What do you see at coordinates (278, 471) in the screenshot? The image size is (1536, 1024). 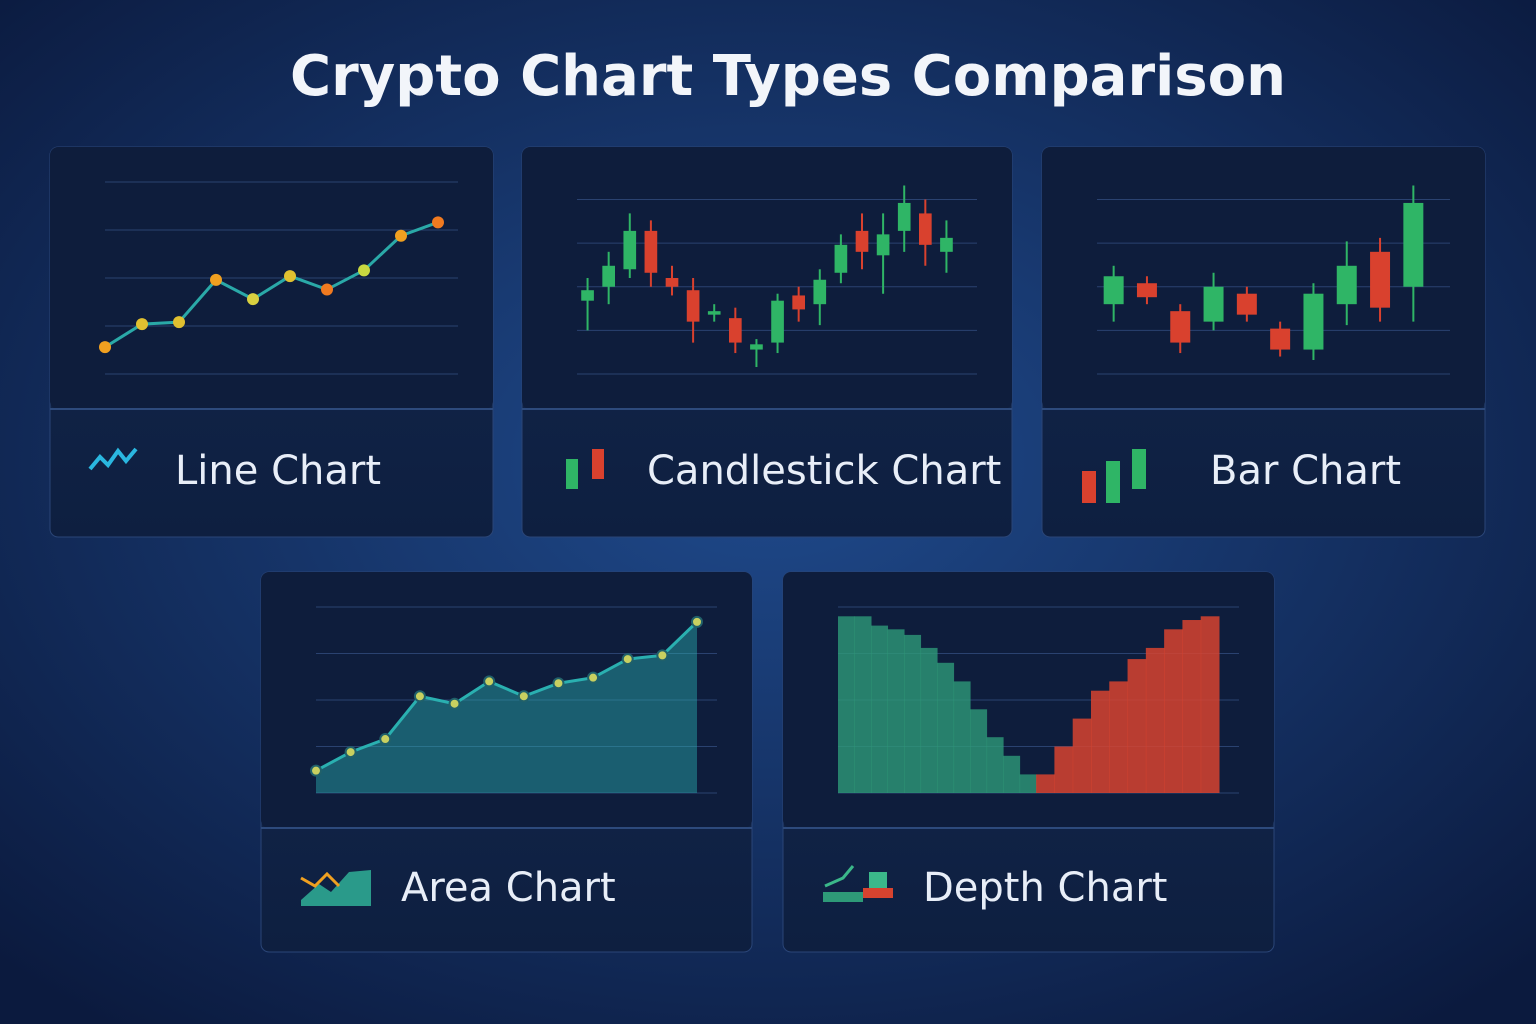 I see `card-label: Line Chart` at bounding box center [278, 471].